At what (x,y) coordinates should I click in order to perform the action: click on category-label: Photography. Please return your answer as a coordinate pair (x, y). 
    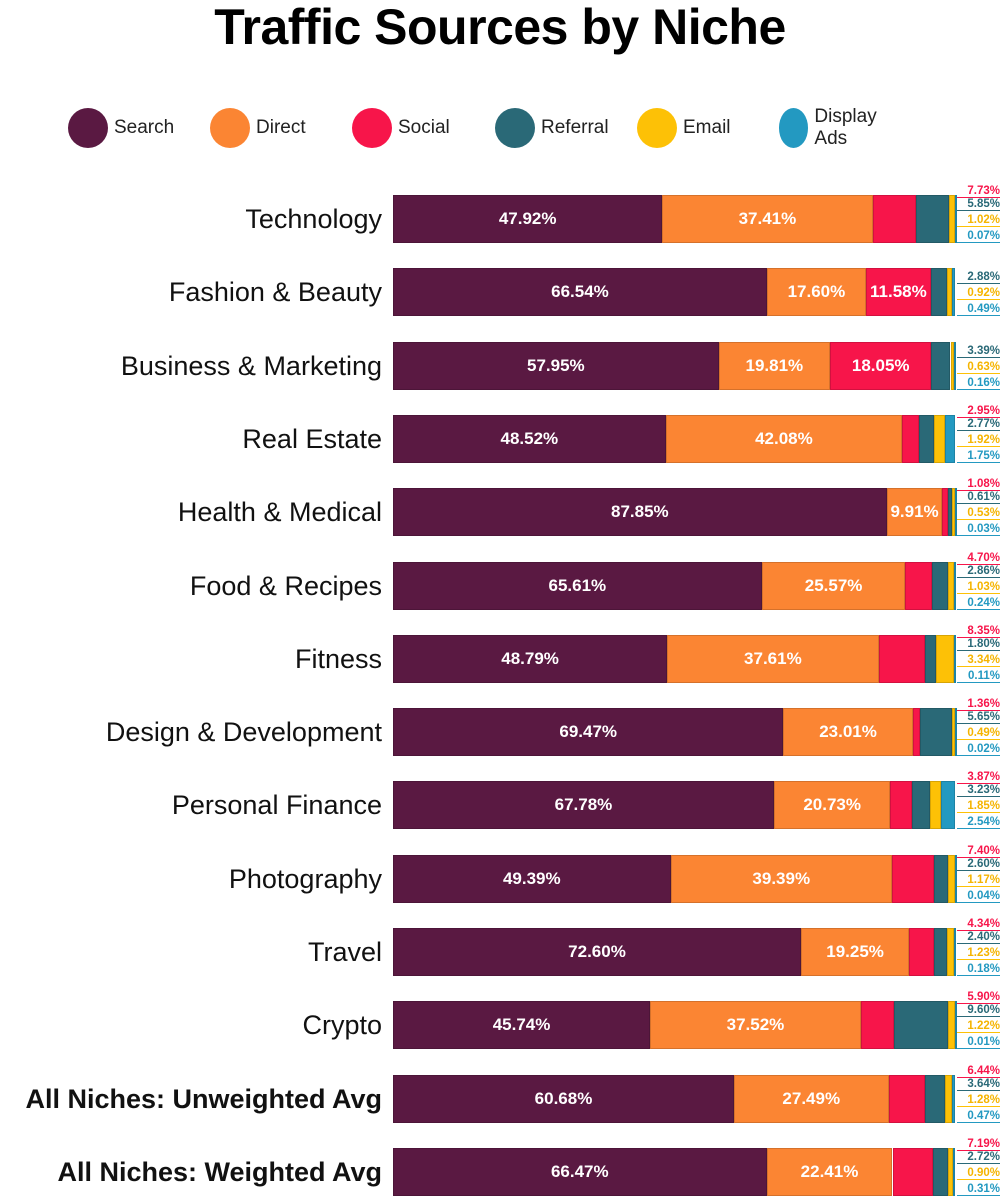
    Looking at the image, I should click on (305, 878).